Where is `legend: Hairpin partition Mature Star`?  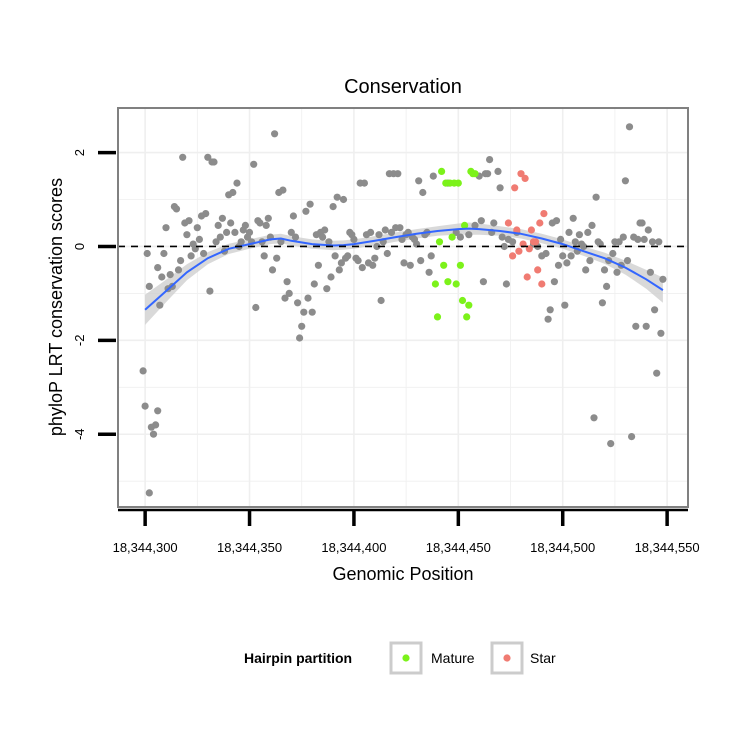
legend: Hairpin partition Mature Star is located at coordinates (400, 658).